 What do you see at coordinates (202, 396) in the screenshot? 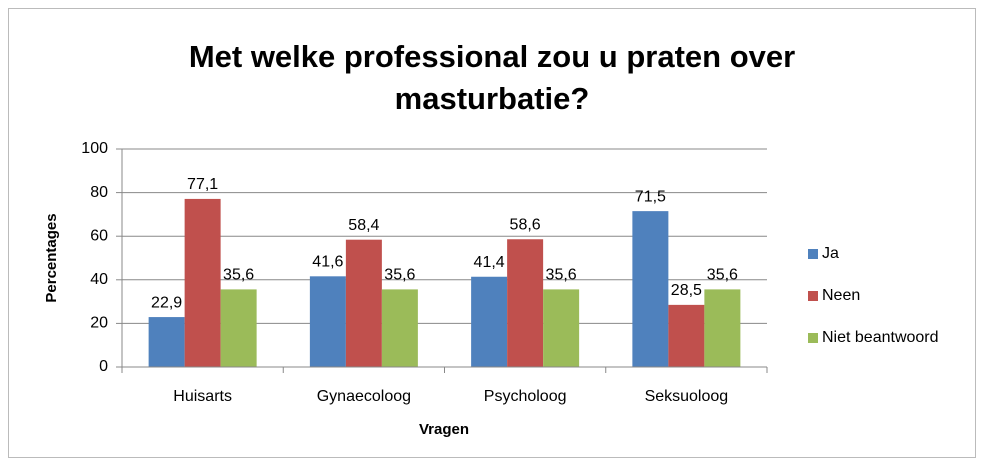
I see `x-tick-label: Huisarts` at bounding box center [202, 396].